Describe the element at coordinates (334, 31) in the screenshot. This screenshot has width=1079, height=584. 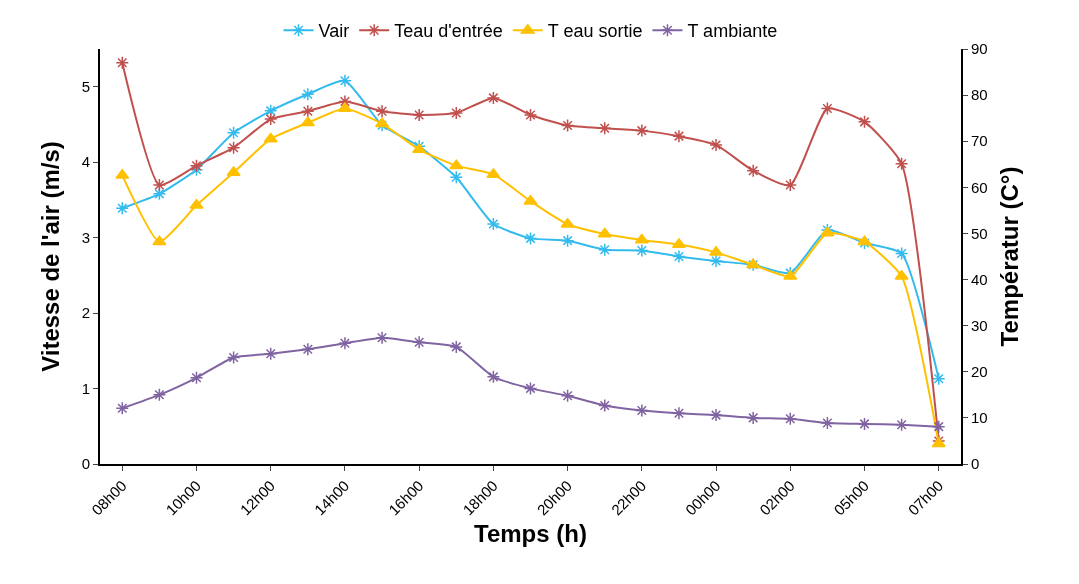
I see `legend-label: Vair` at that location.